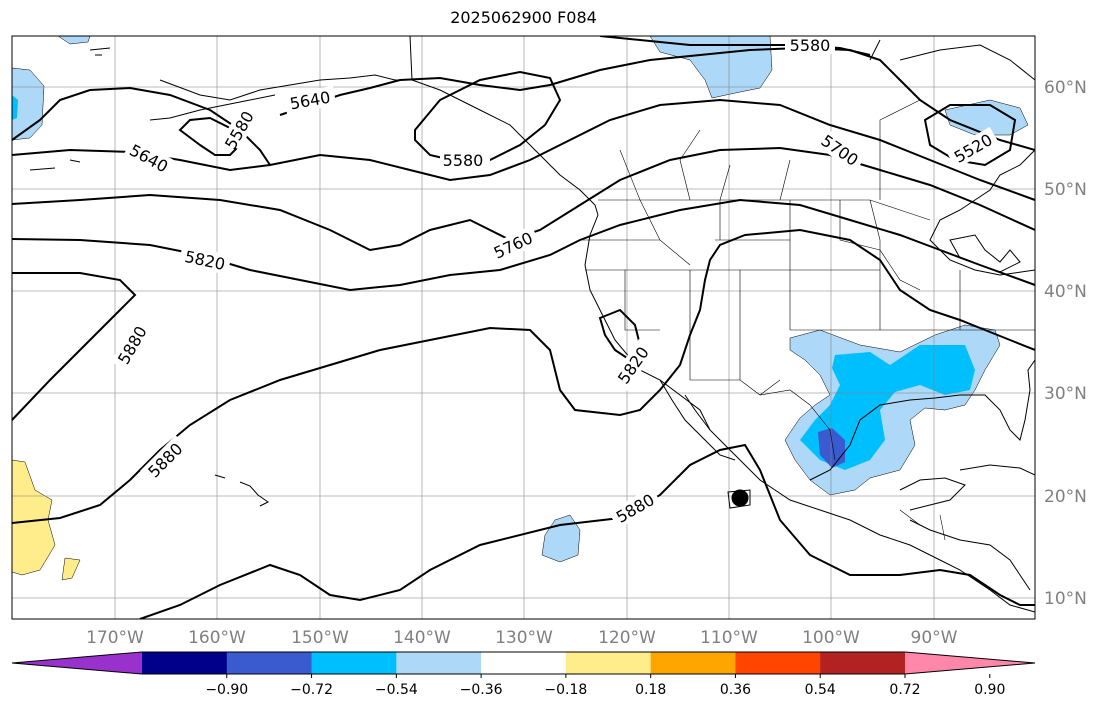  Describe the element at coordinates (1065, 292) in the screenshot. I see `lat-label: 40°N` at that location.